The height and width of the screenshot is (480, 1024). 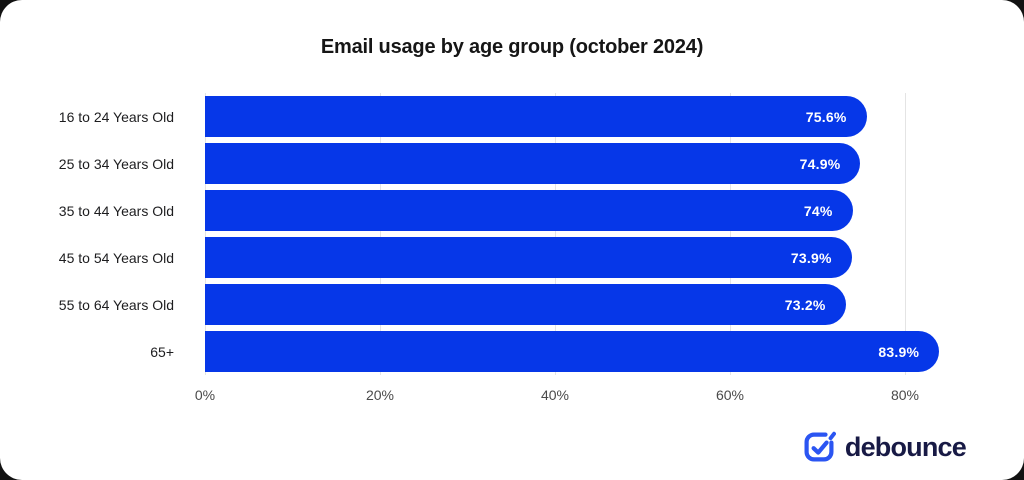 I want to click on logo-wordmark: debounce, so click(x=905, y=446).